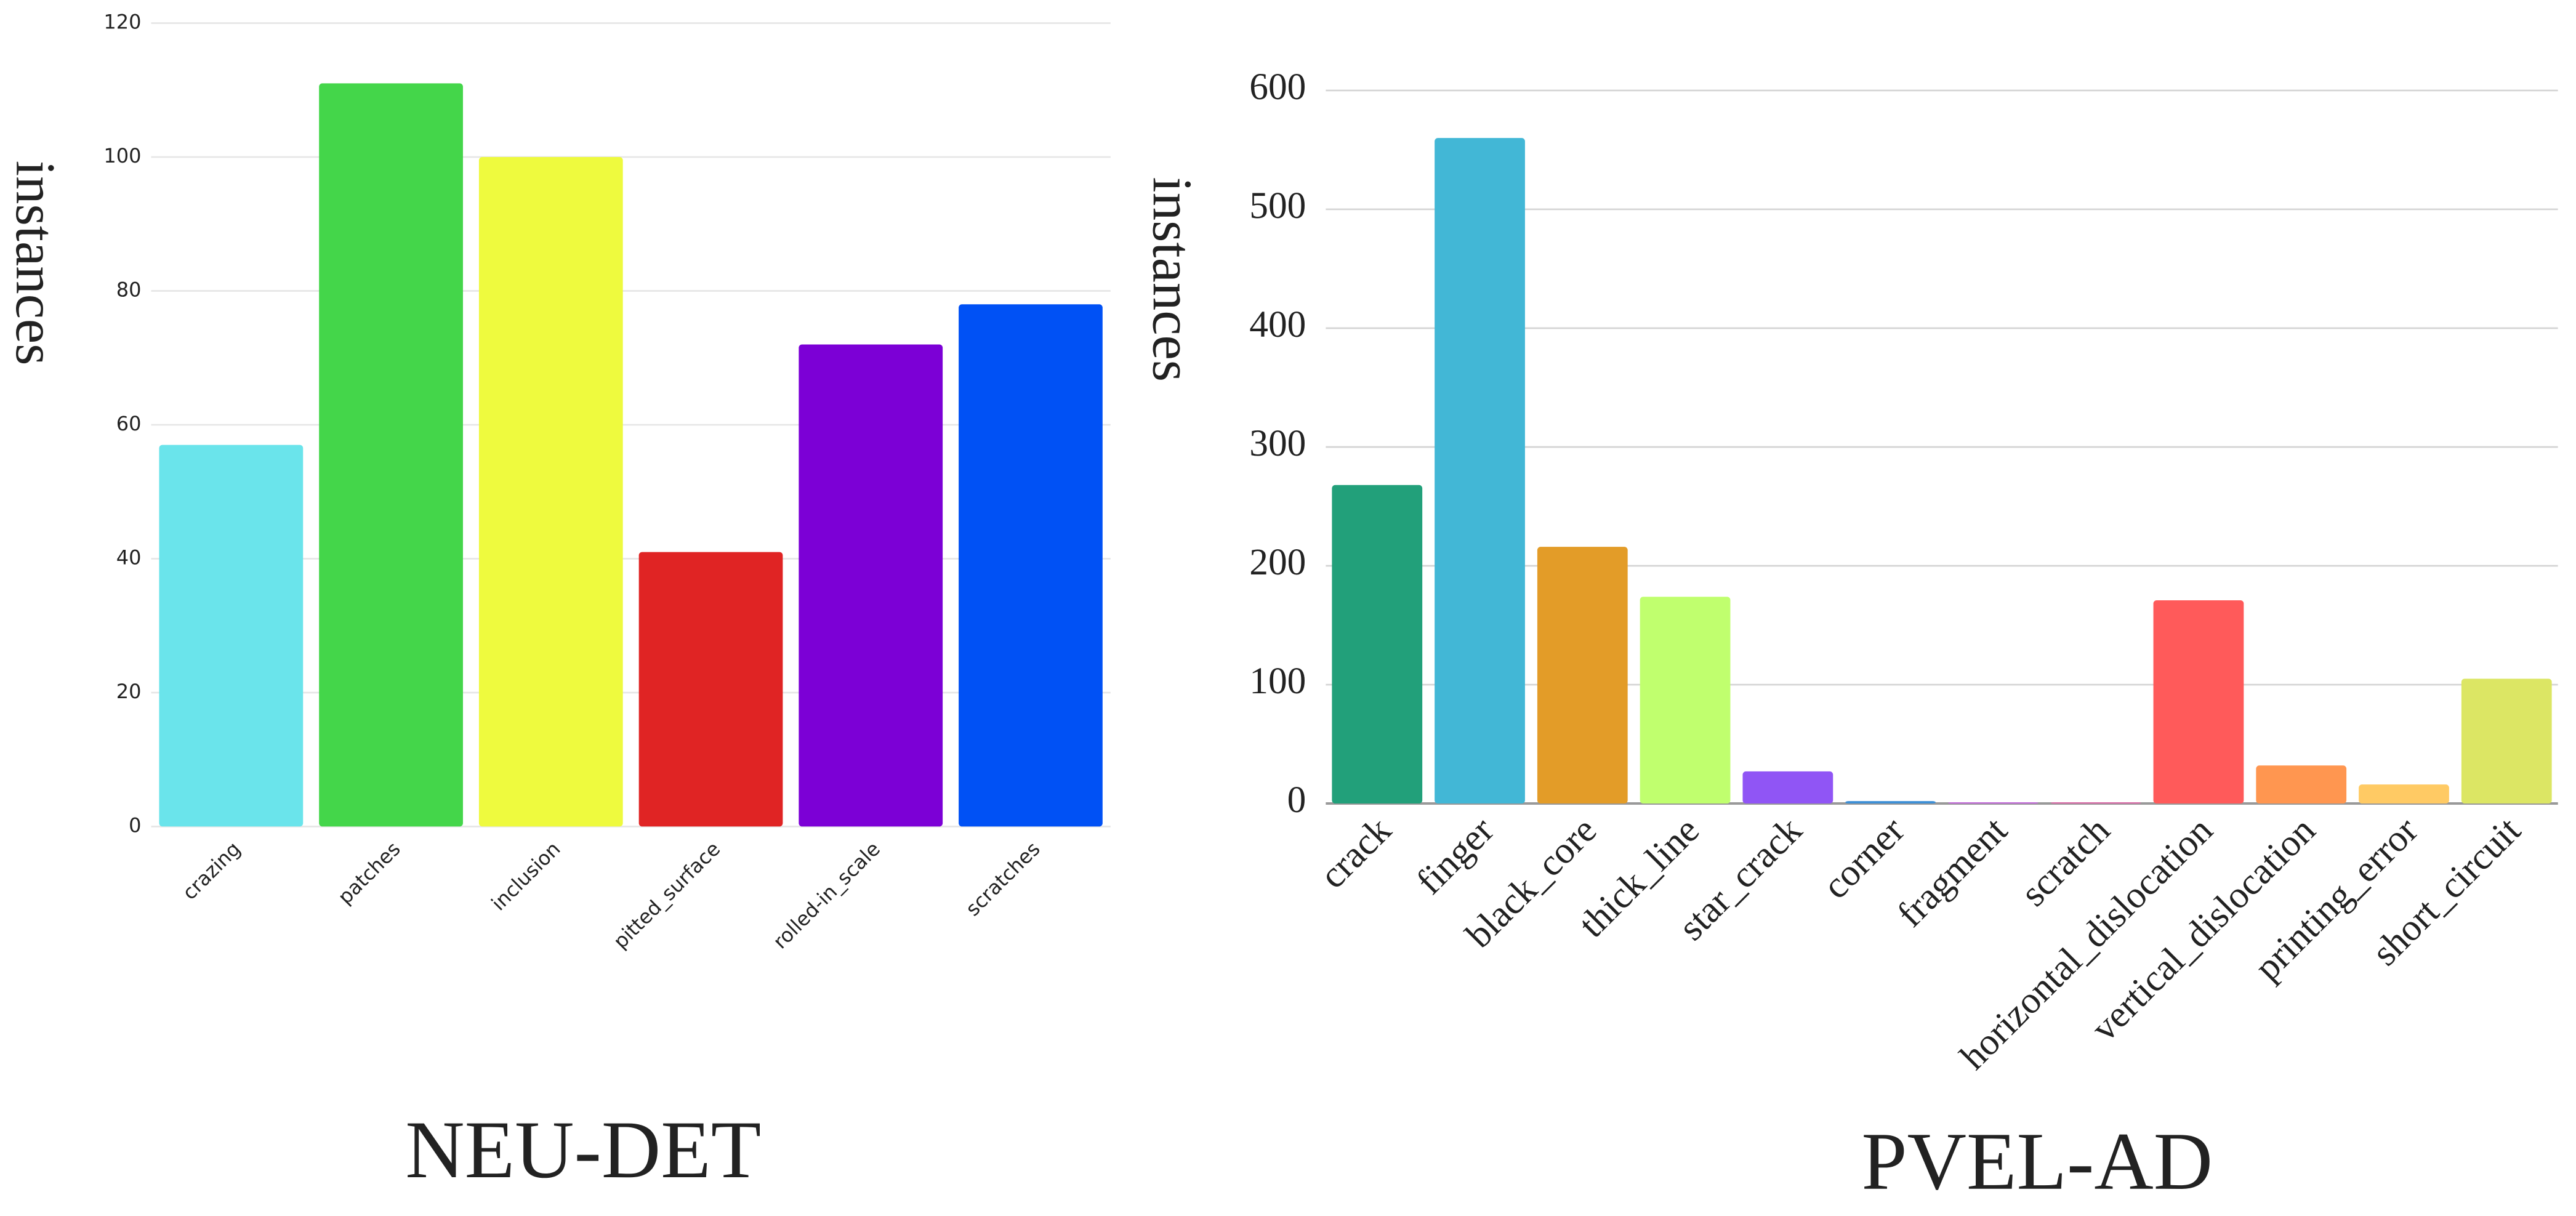 The height and width of the screenshot is (1216, 2576). I want to click on y-tick-label: 40, so click(129, 557).